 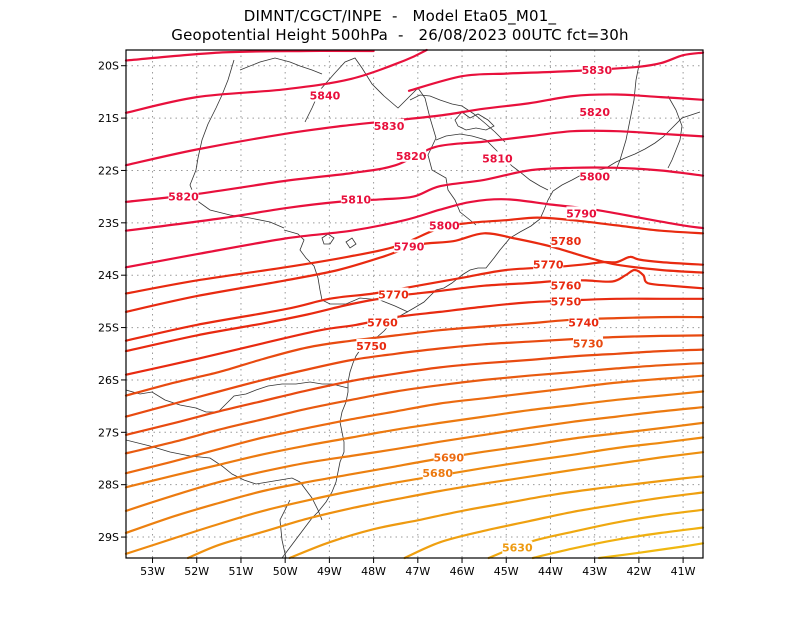 What do you see at coordinates (108, 170) in the screenshot?
I see `y-tick-label-2: 22S` at bounding box center [108, 170].